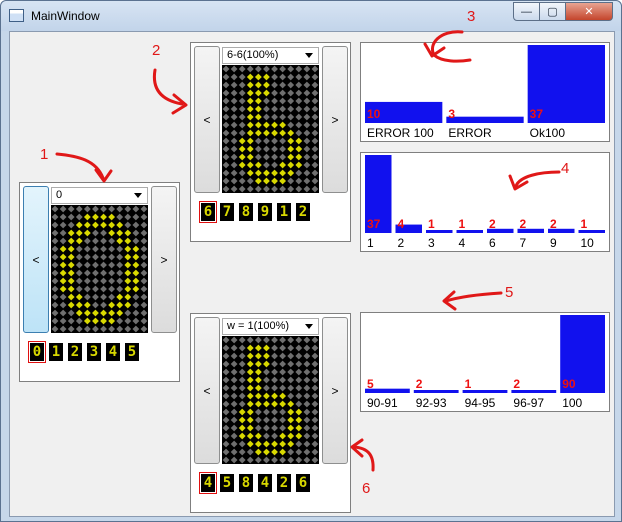  What do you see at coordinates (485, 362) in the screenshot?
I see `histogram-3: 5 90-91 2 92-93 1 94-95 2 96-97 90 100` at bounding box center [485, 362].